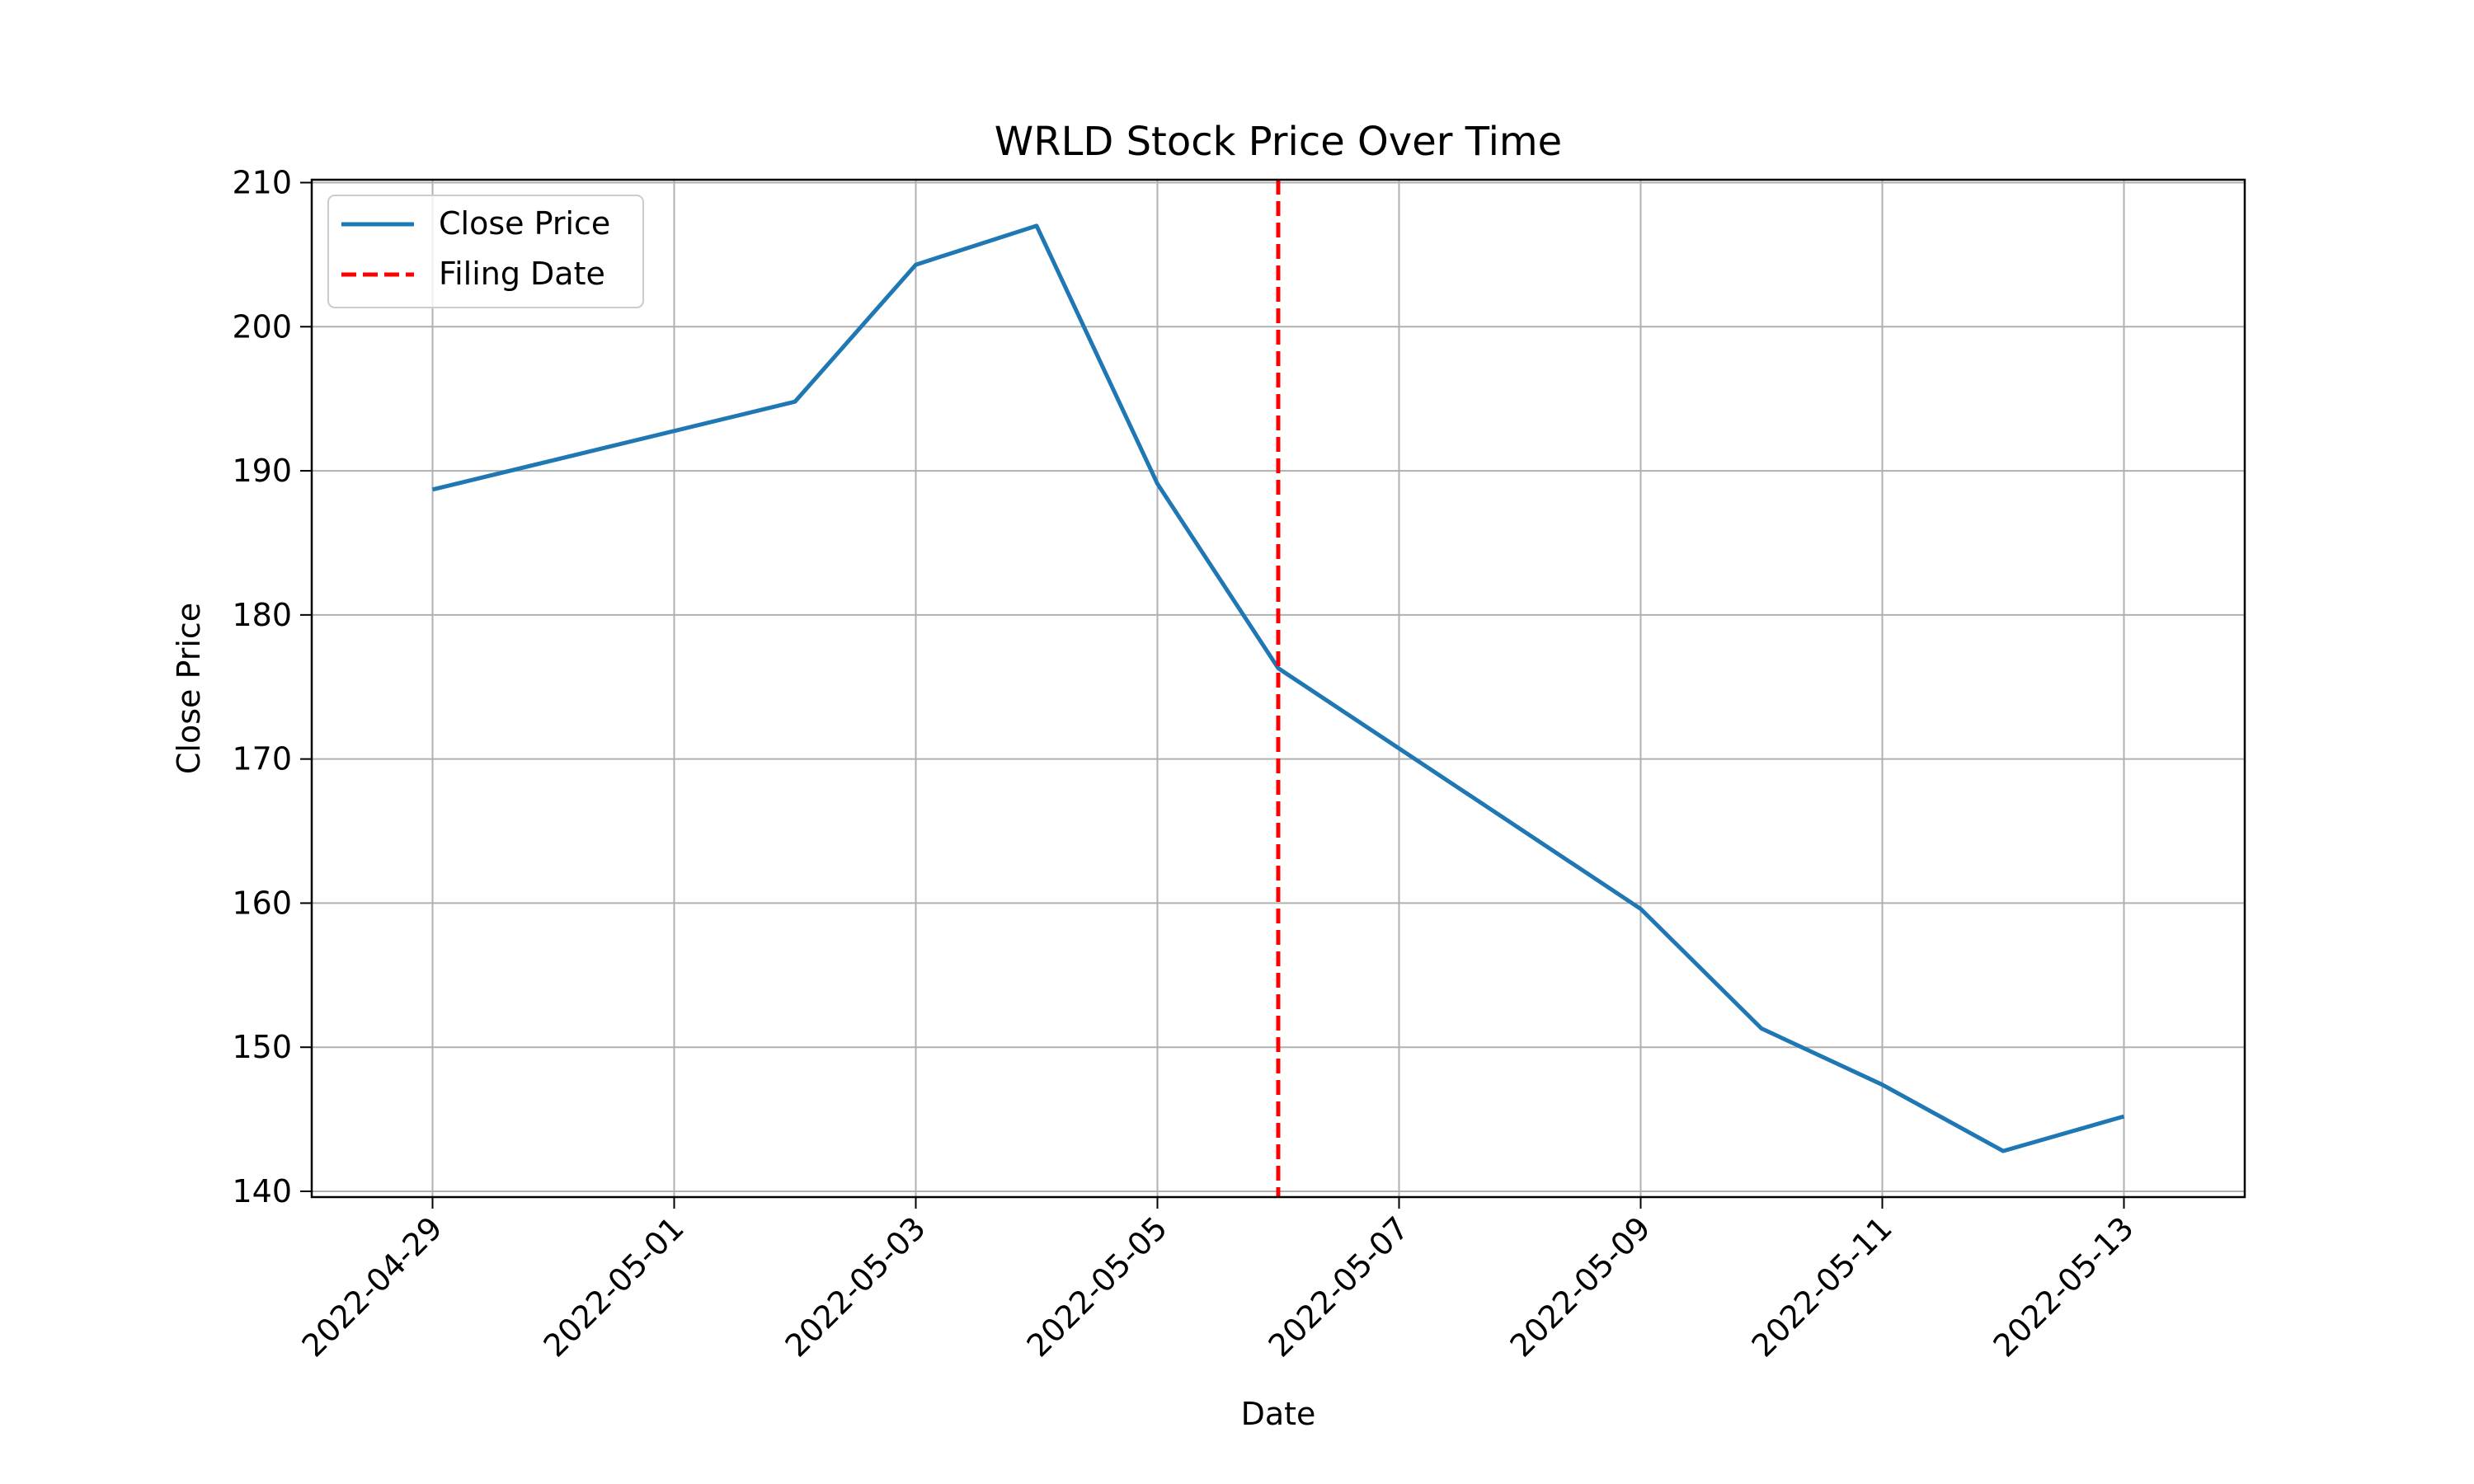 Image resolution: width=2474 pixels, height=1484 pixels. What do you see at coordinates (262, 182) in the screenshot?
I see `y-tick-label: 210` at bounding box center [262, 182].